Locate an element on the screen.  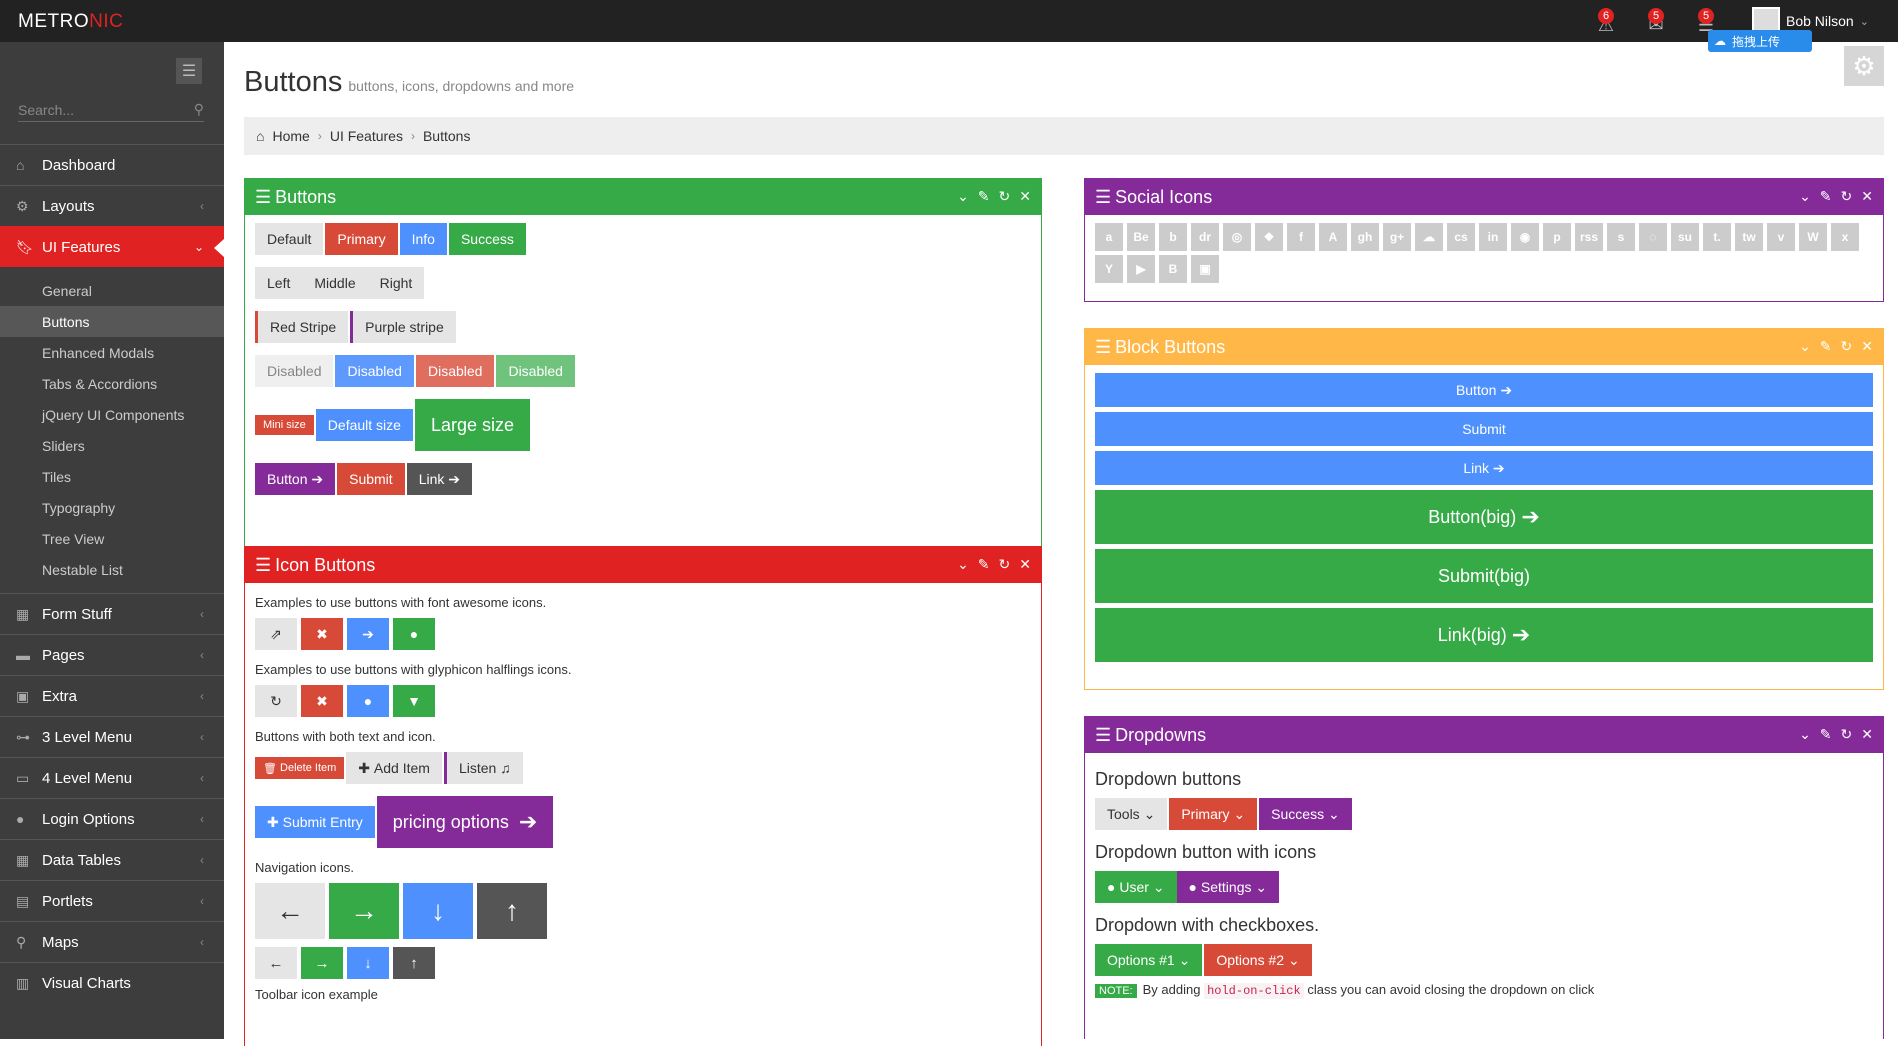
social-icon: s is located at coordinates (1621, 237).